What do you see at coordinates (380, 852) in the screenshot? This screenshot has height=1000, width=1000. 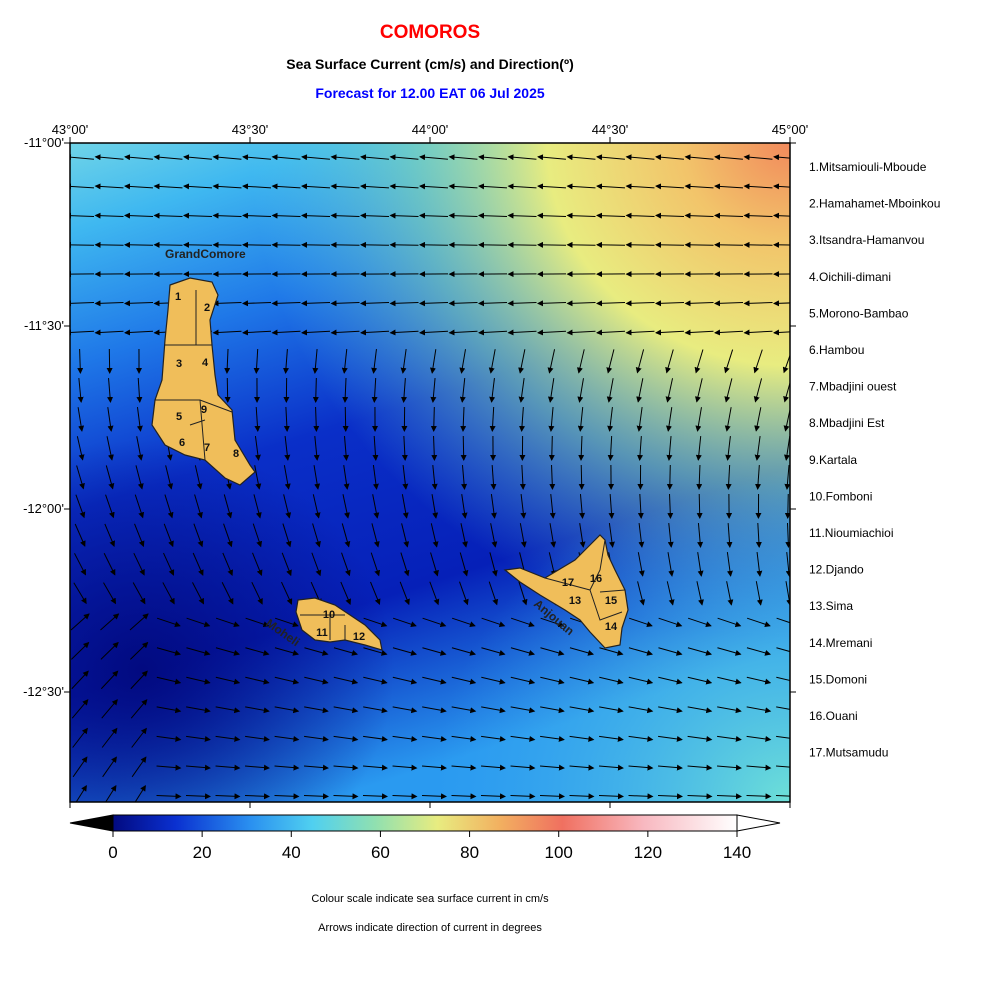 I see `colorbar-label: 60` at bounding box center [380, 852].